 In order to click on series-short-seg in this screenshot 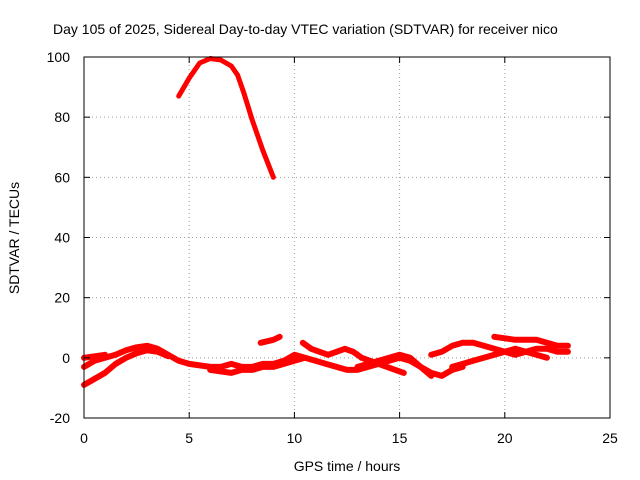, I will do `click(270, 339)`.